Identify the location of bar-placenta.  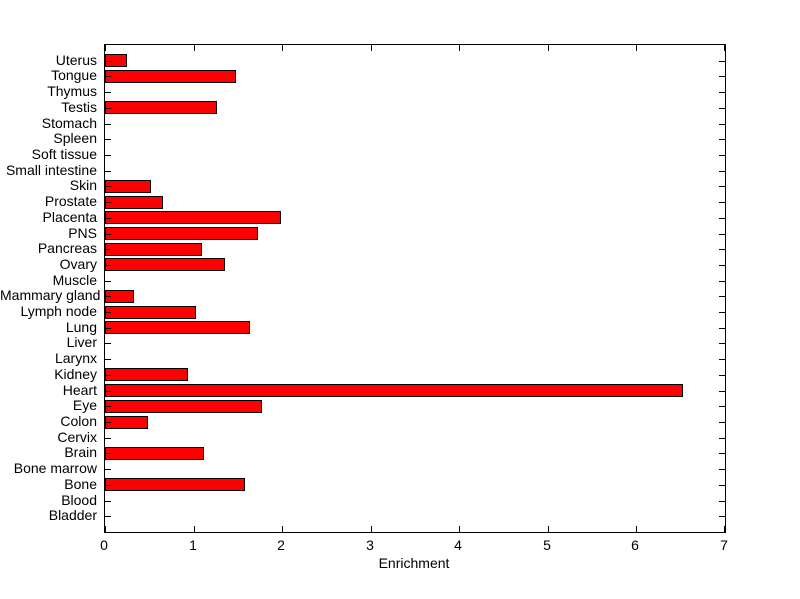
(193, 217).